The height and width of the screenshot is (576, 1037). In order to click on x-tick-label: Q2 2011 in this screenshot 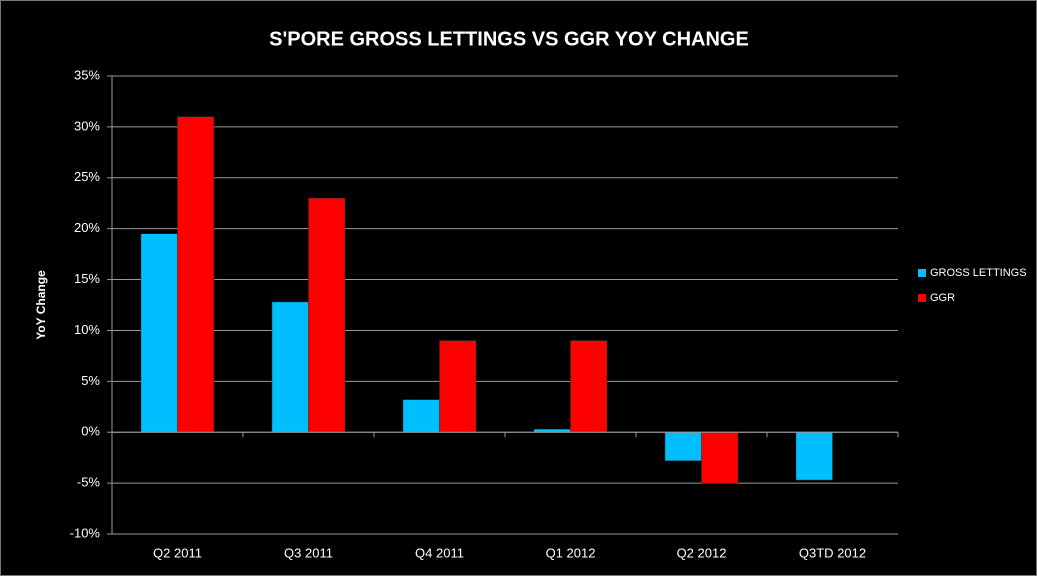, I will do `click(177, 552)`.